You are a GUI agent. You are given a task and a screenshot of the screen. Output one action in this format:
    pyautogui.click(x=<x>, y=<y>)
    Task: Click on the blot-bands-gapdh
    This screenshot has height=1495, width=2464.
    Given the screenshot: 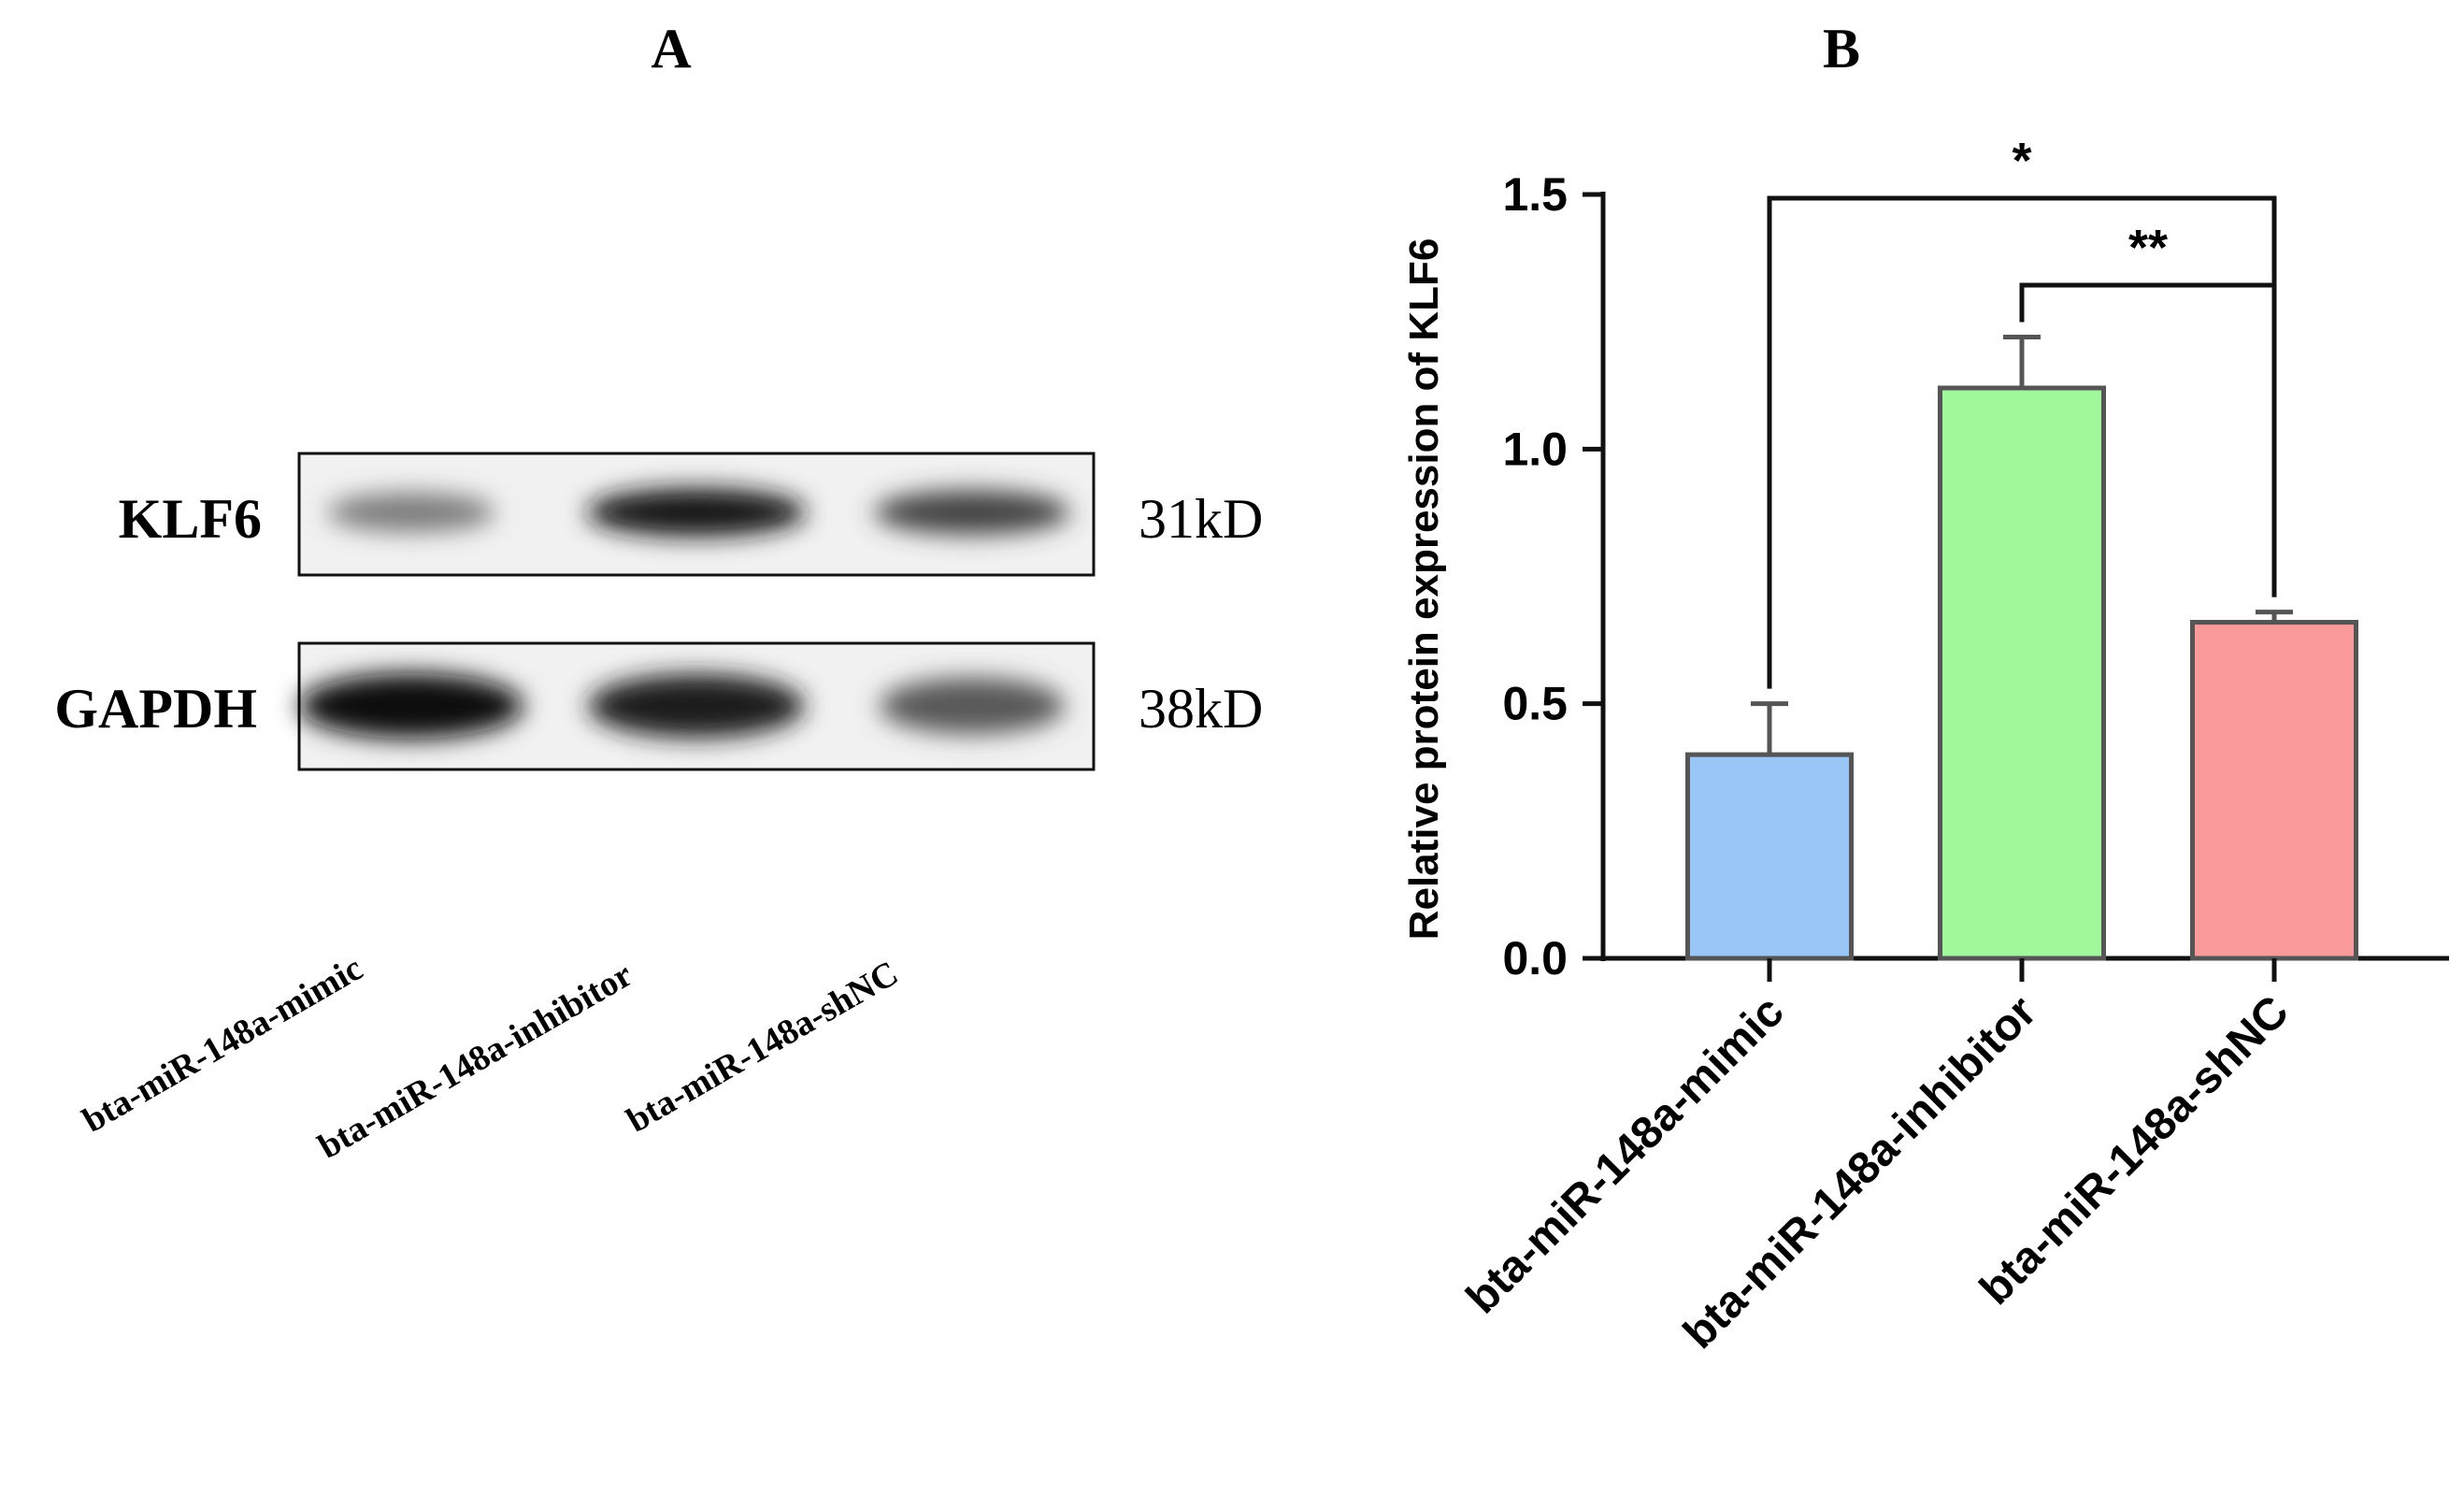 What is the action you would take?
    pyautogui.click(x=682, y=706)
    